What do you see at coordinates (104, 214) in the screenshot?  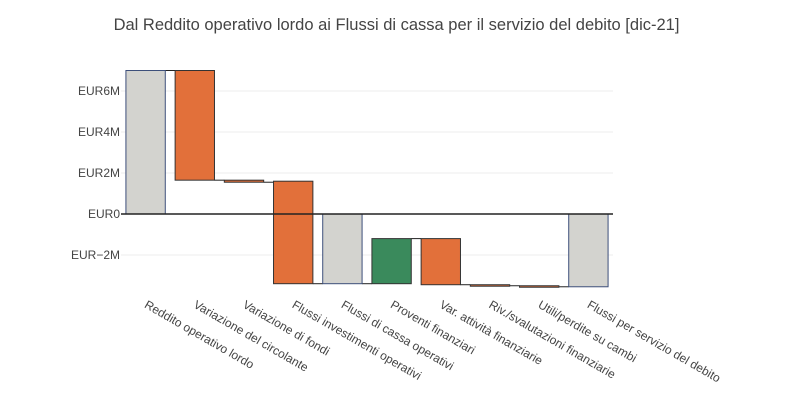 I see `y-tick-label: EUR0` at bounding box center [104, 214].